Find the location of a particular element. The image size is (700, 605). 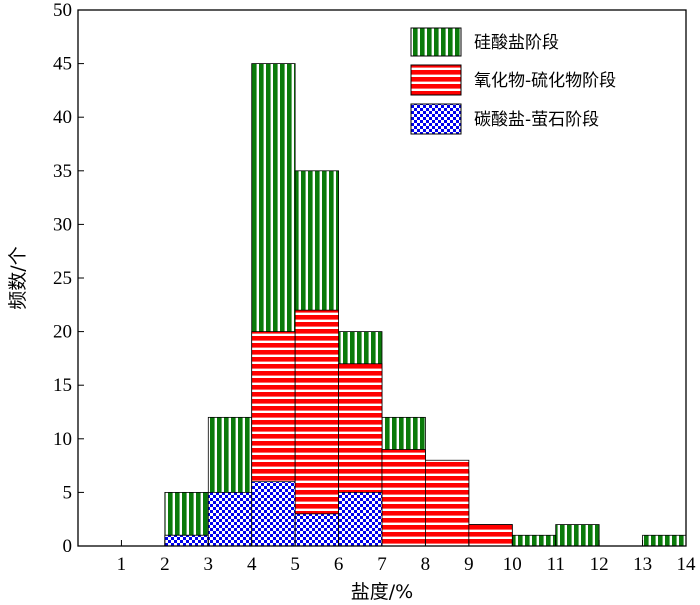

legend-swatch-silicate is located at coordinates (436, 42).